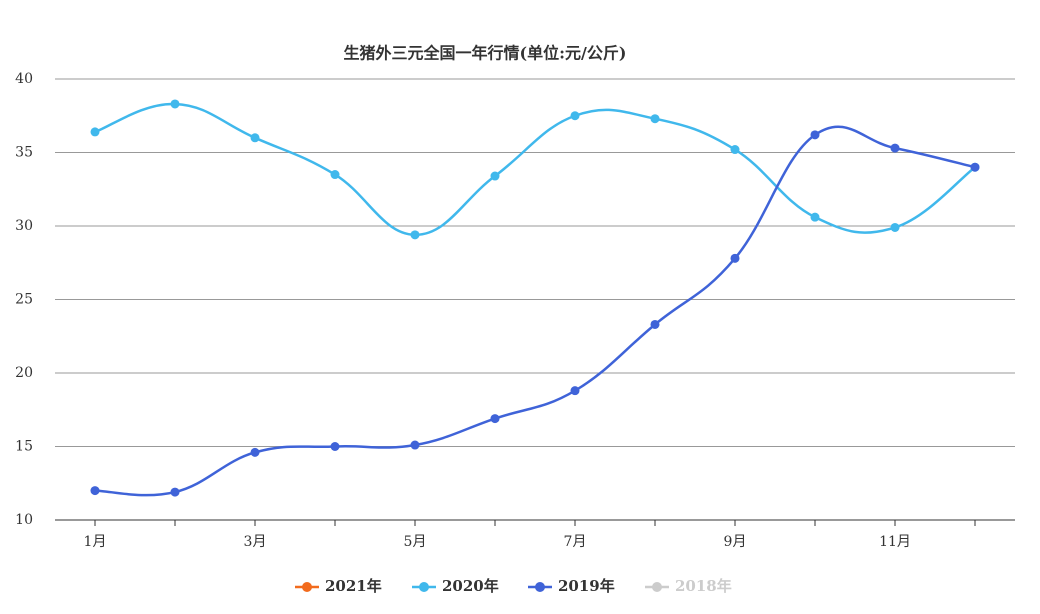  What do you see at coordinates (24, 226) in the screenshot?
I see `y-tick-label: 30` at bounding box center [24, 226].